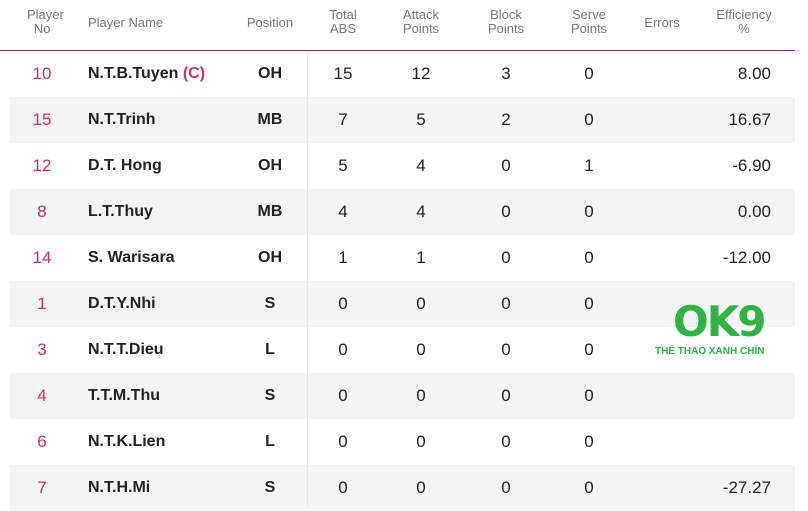 Image resolution: width=808 pixels, height=511 pixels. What do you see at coordinates (270, 442) in the screenshot?
I see `position: L` at bounding box center [270, 442].